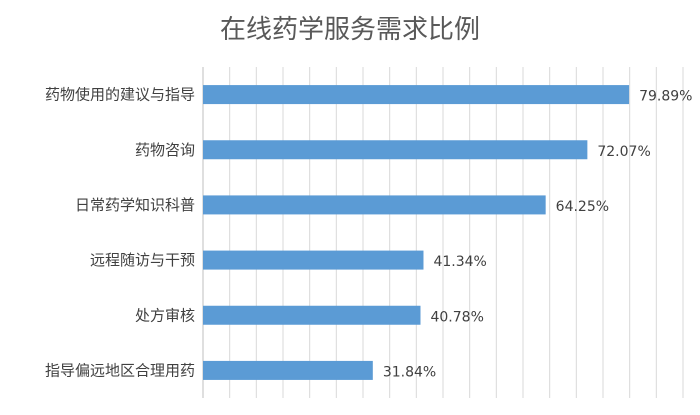 Image resolution: width=700 pixels, height=415 pixels. I want to click on chart-title: 在线药学服务需求比例, so click(350, 30).